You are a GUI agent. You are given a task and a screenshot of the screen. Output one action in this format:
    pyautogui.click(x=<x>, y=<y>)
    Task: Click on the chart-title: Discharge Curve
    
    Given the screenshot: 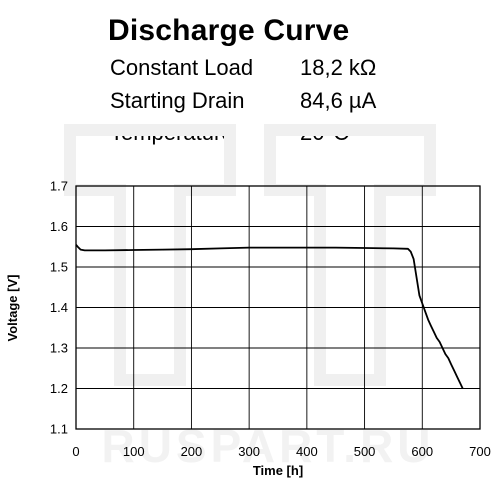 What is the action you would take?
    pyautogui.click(x=229, y=30)
    